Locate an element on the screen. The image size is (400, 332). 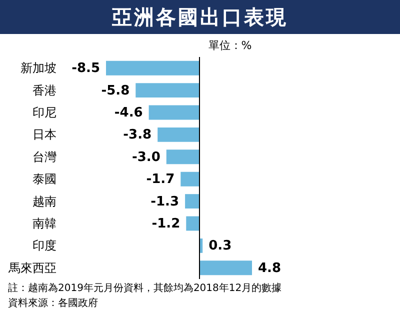
y-tick-label: 印度 is located at coordinates (44, 245).